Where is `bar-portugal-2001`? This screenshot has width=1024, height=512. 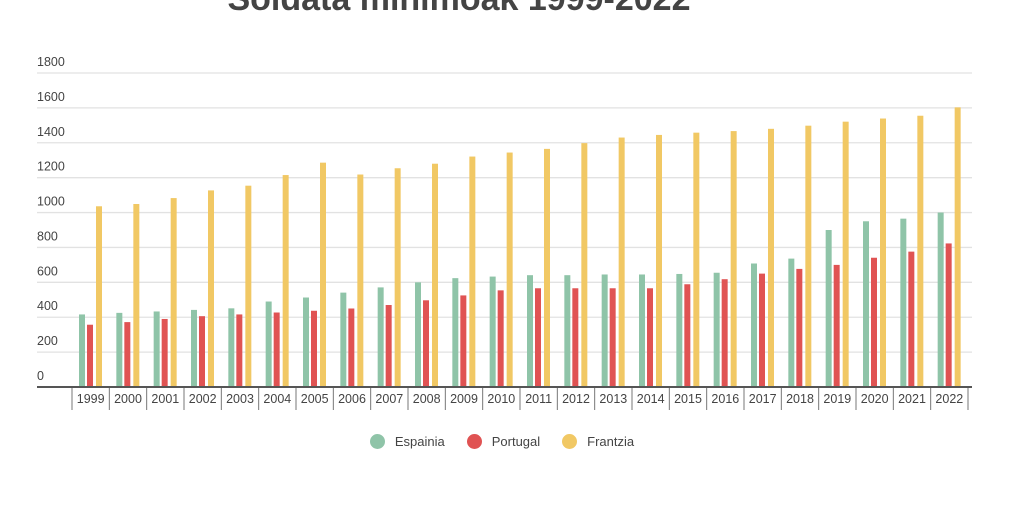 bar-portugal-2001 is located at coordinates (164, 352).